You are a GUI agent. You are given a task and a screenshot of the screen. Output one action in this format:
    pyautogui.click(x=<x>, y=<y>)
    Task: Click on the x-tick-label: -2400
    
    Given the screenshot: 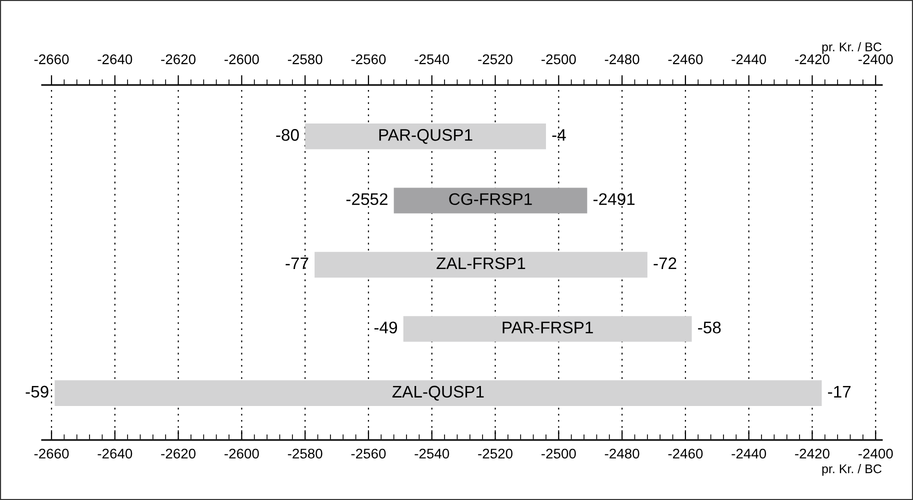 What is the action you would take?
    pyautogui.click(x=875, y=453)
    